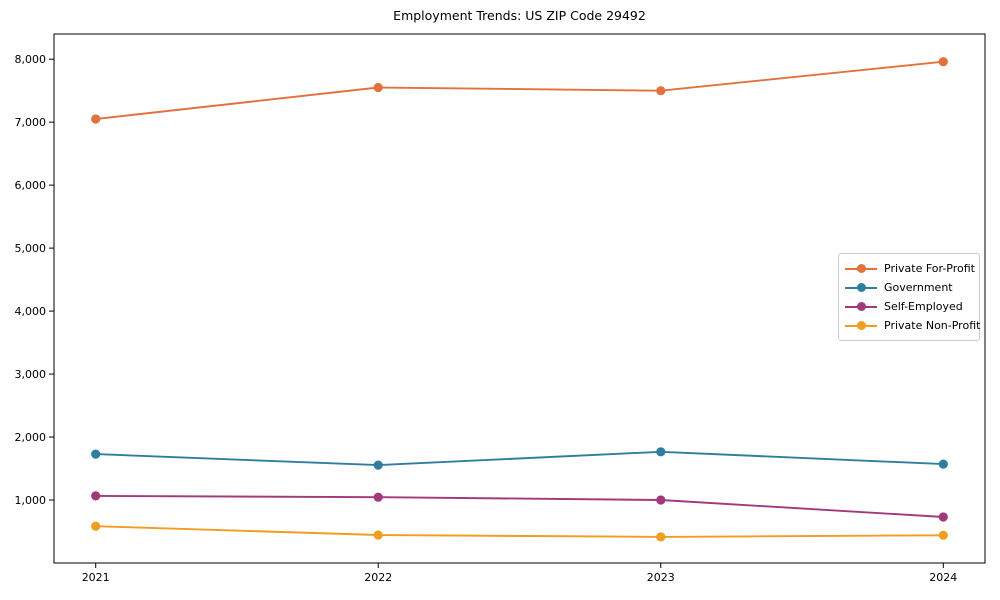  I want to click on legend-label: Private Non-Profit, so click(932, 325).